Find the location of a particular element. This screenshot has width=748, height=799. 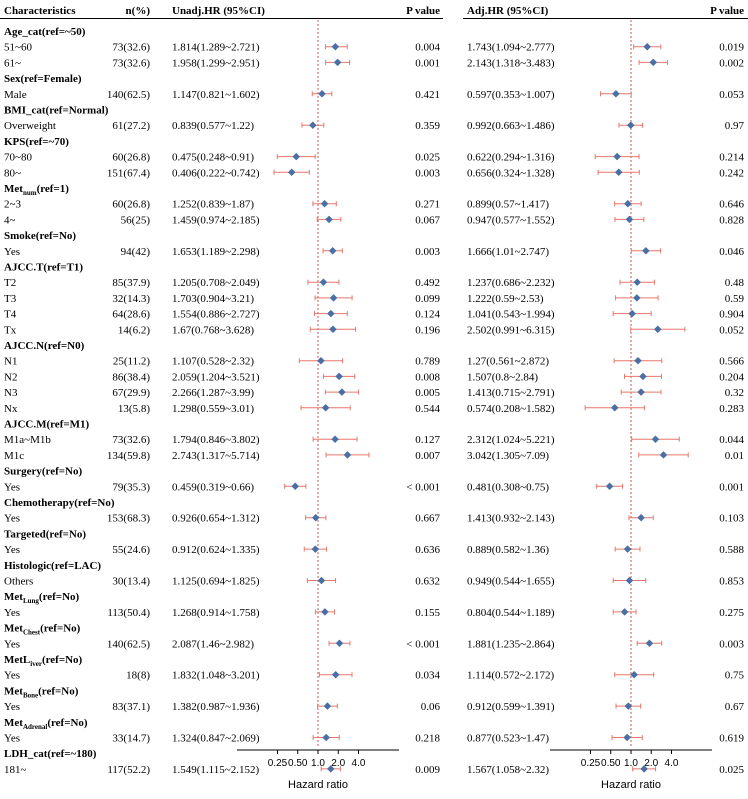

row-n: 85(37.9) is located at coordinates (131, 283).